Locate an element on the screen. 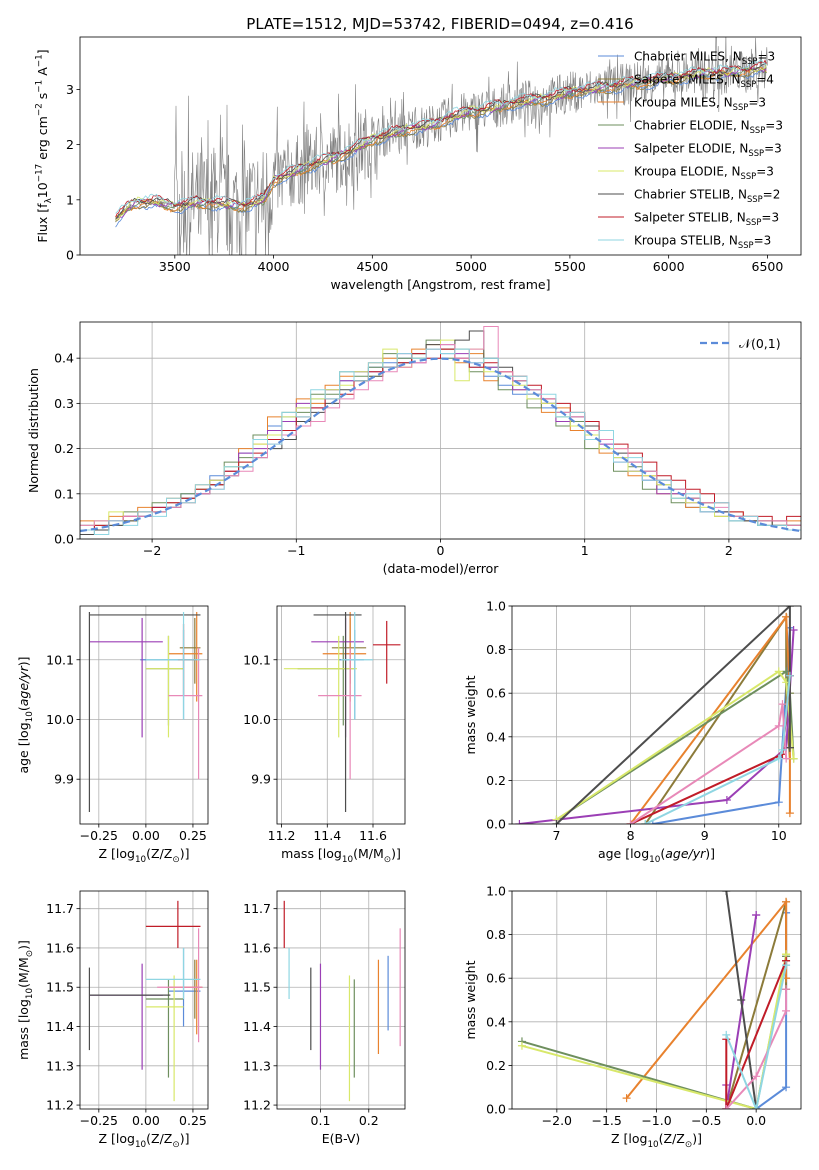  y-tick-label: 11.4 is located at coordinates (60, 1026).